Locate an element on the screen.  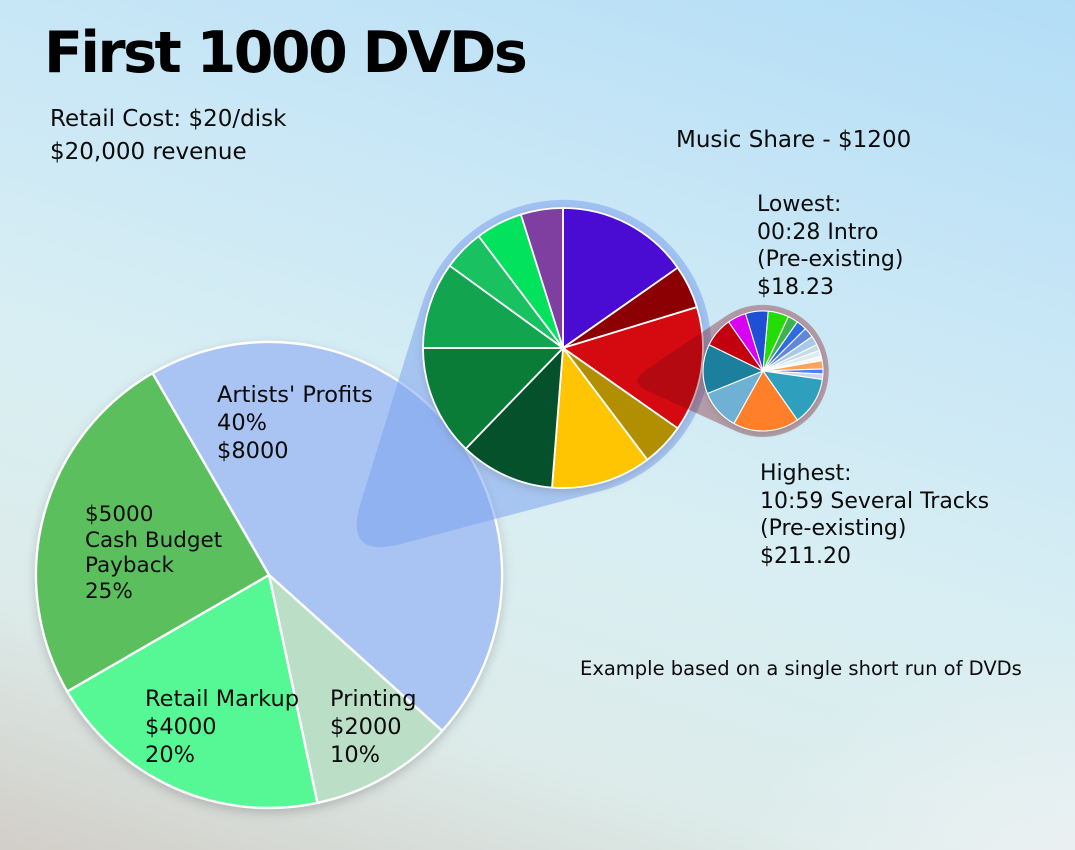
highest-amount: $211.20 is located at coordinates (805, 556).